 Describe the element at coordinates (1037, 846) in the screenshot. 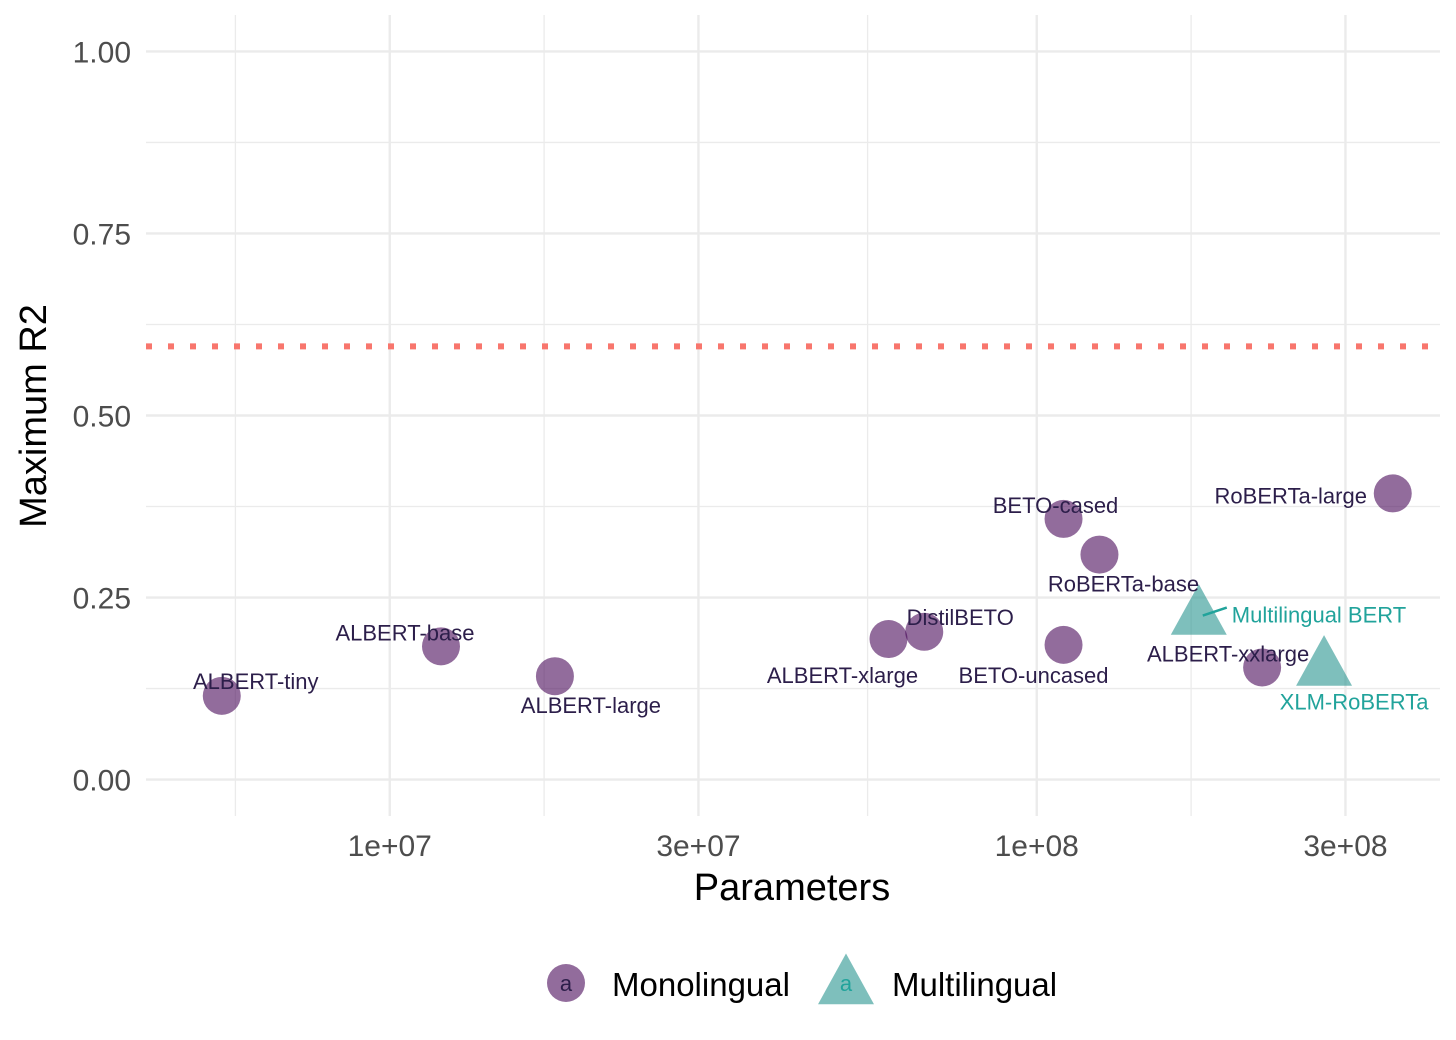

I see `x-tick-label: 1e+08` at that location.